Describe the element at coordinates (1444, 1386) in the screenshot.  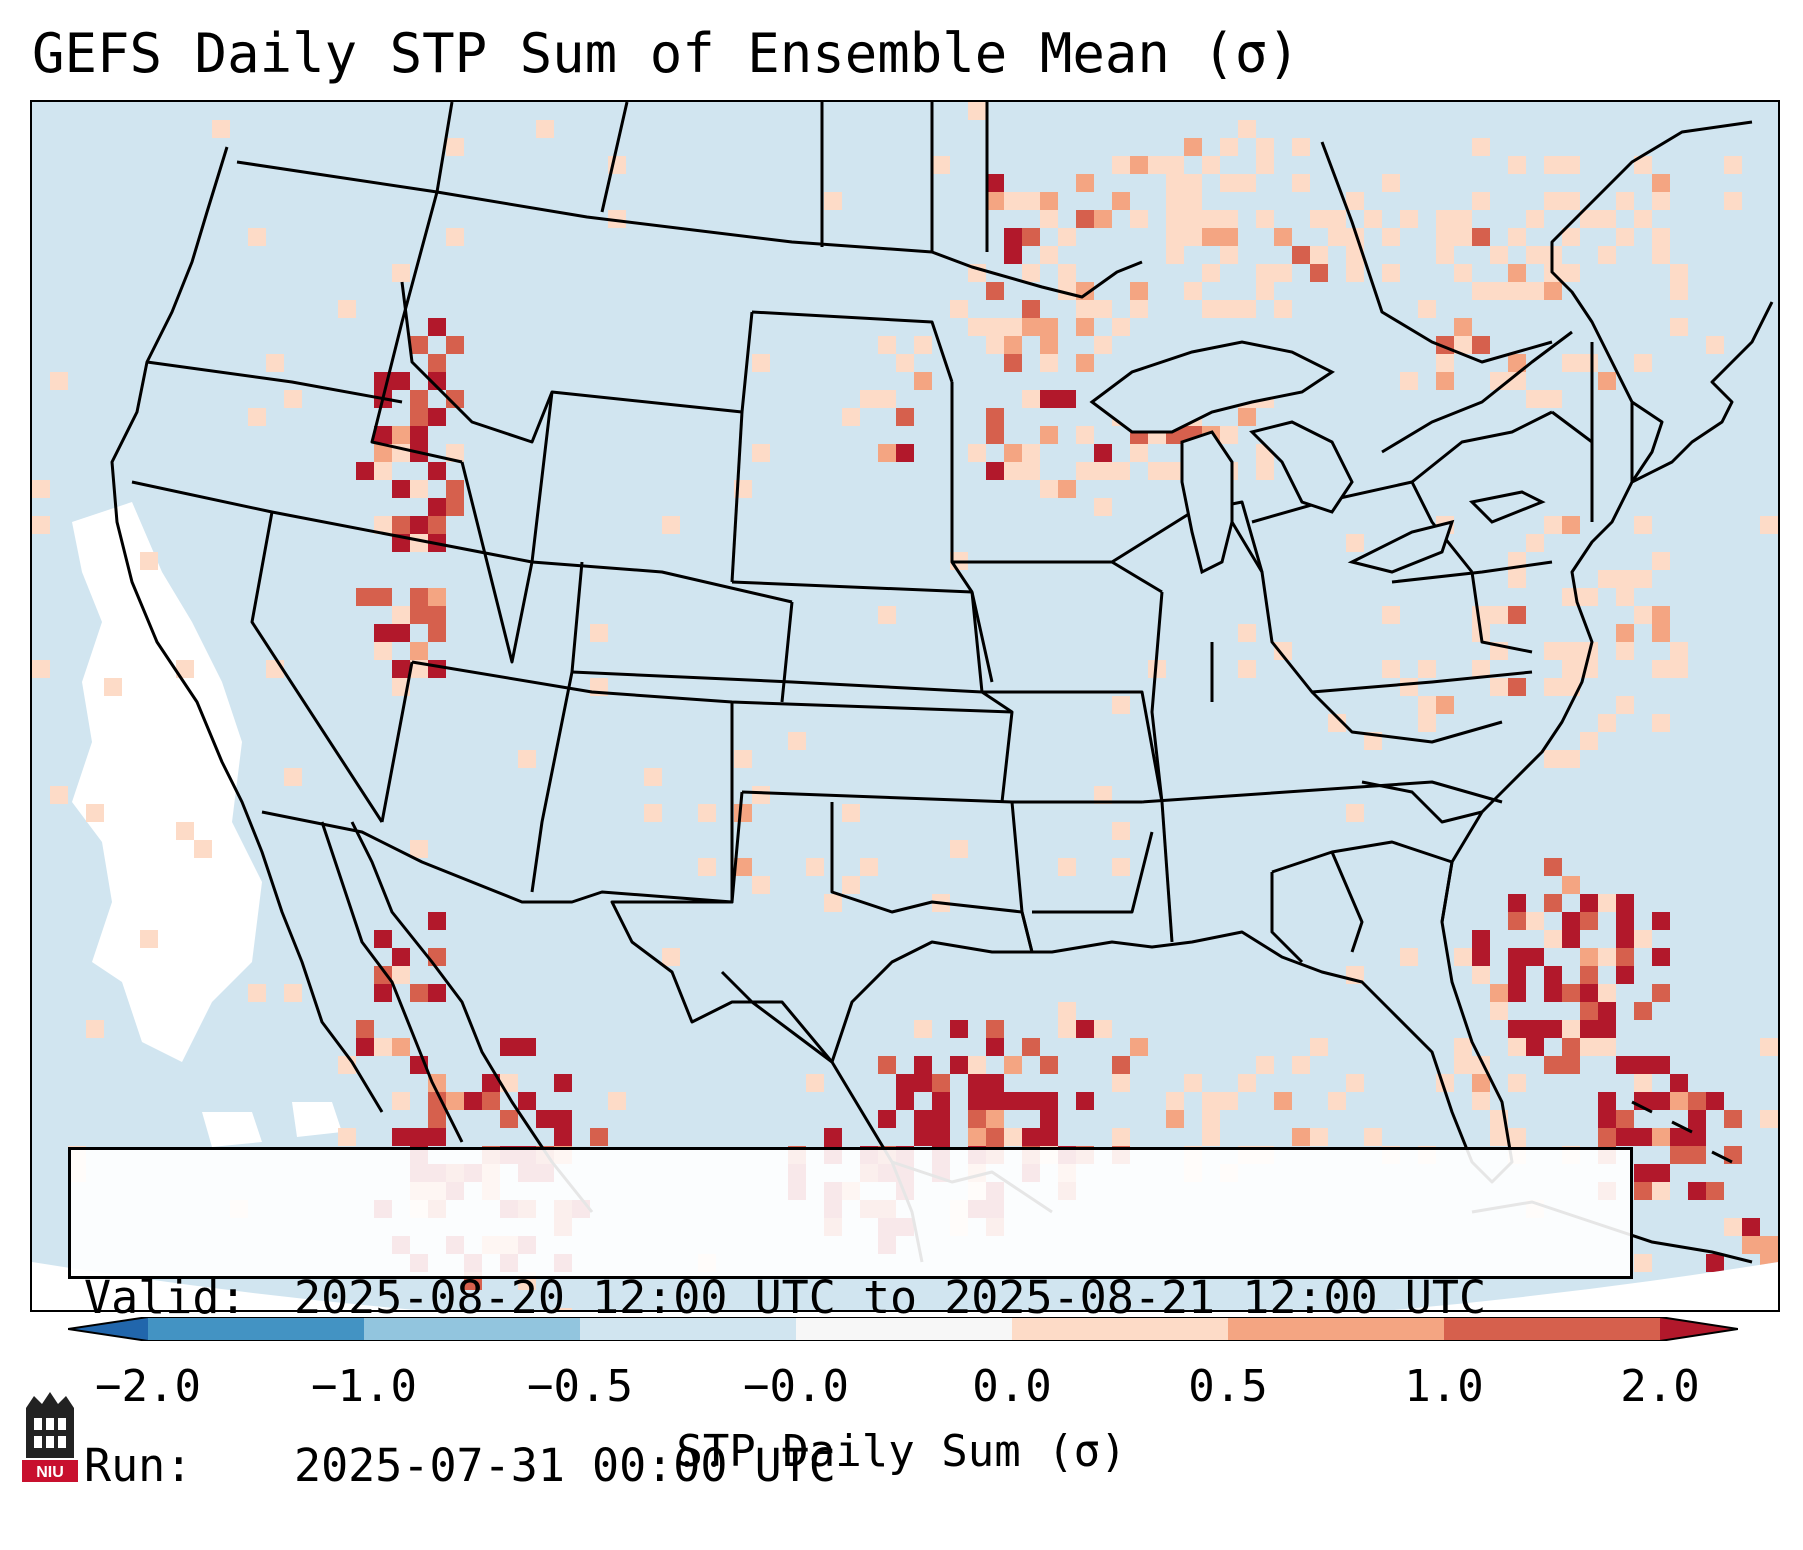
I see `colorbar-tick: 1.0` at that location.